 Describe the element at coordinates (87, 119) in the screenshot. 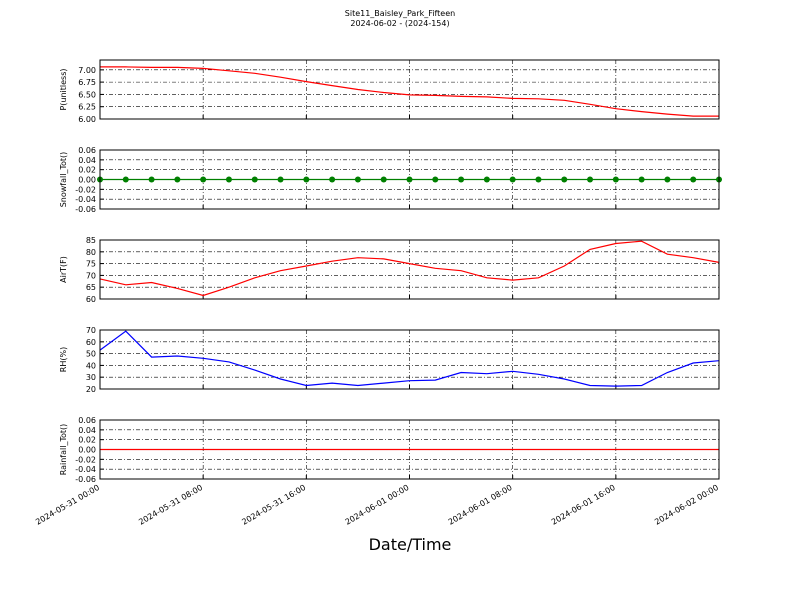

I see `y-tick-label: 6.00` at that location.